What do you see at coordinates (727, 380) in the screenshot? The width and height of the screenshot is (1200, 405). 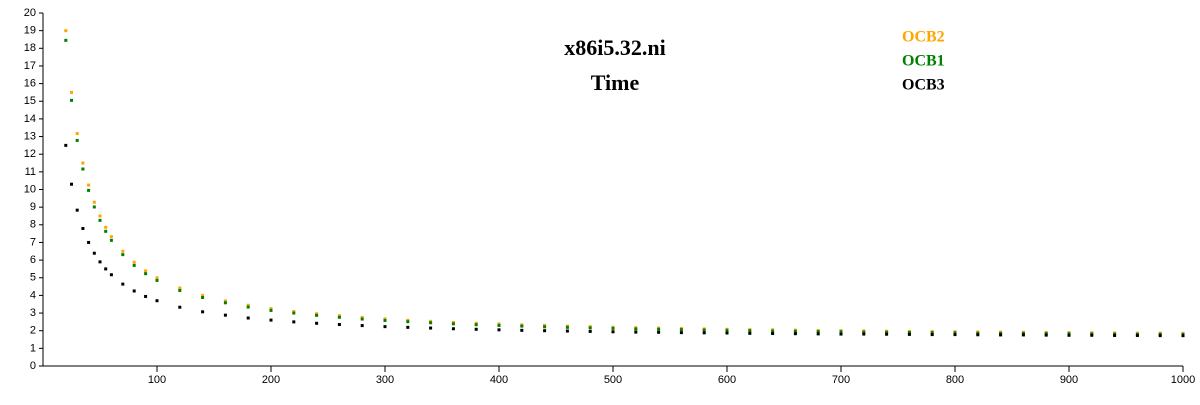 I see `x-tick-label: 600` at bounding box center [727, 380].